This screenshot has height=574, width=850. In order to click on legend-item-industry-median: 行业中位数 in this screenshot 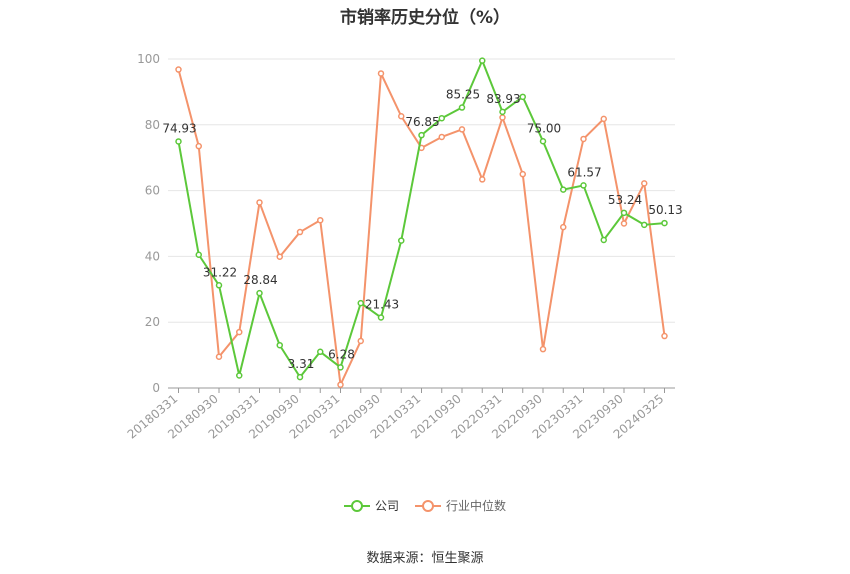, I will do `click(460, 505)`.